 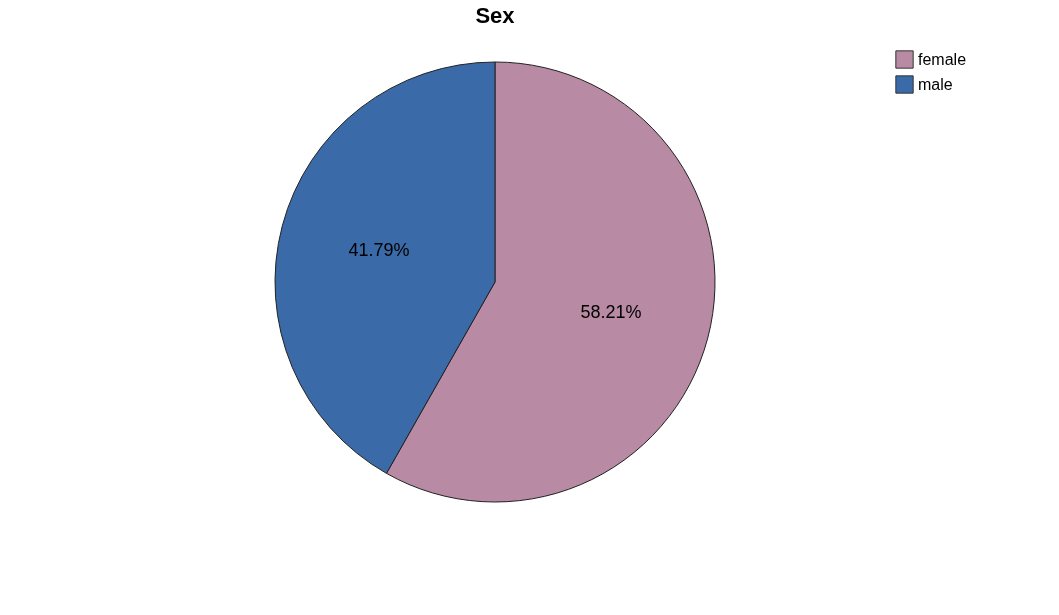 What do you see at coordinates (611, 311) in the screenshot?
I see `data-label: 58.21%` at bounding box center [611, 311].